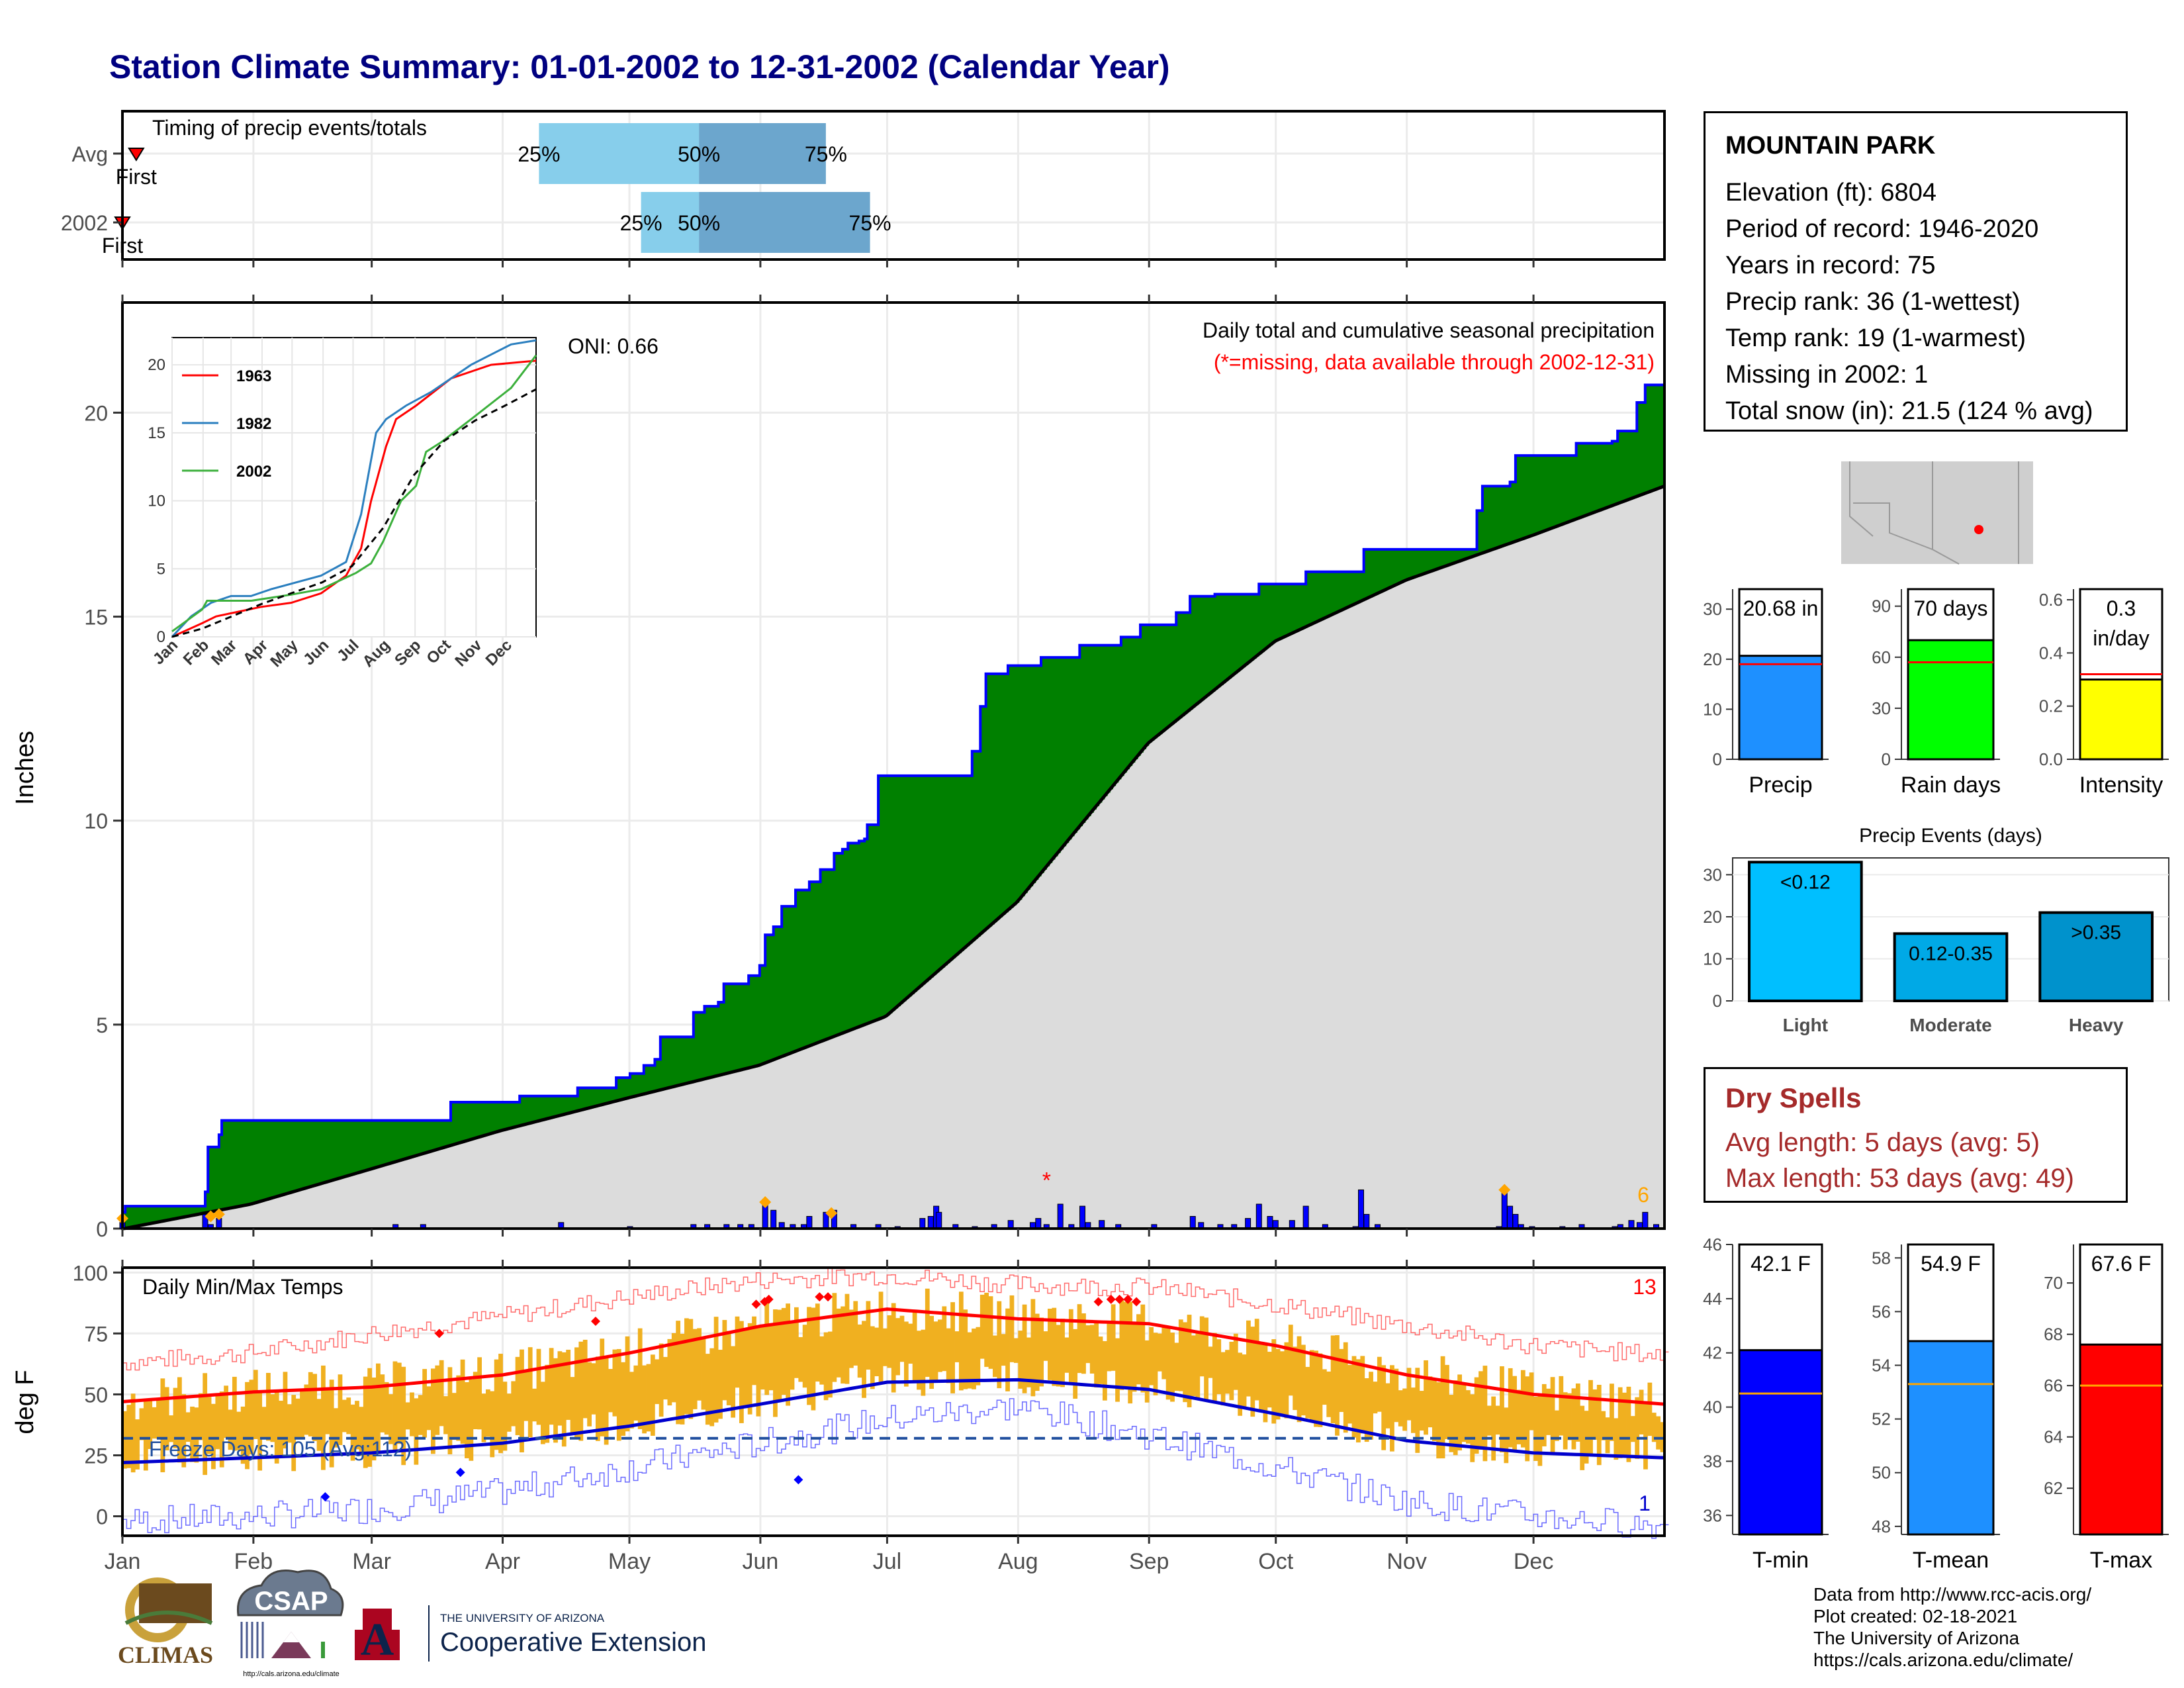 This screenshot has width=2184, height=1688. Describe the element at coordinates (377, 1640) in the screenshot. I see `ua-letter-icon: A` at that location.